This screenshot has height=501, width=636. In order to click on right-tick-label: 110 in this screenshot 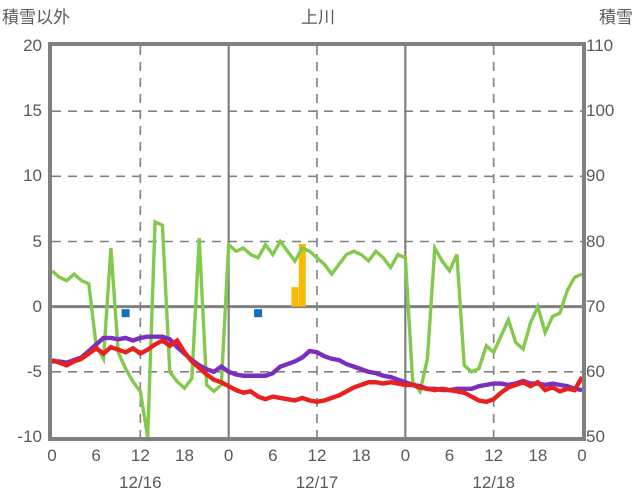, I will do `click(600, 45)`.